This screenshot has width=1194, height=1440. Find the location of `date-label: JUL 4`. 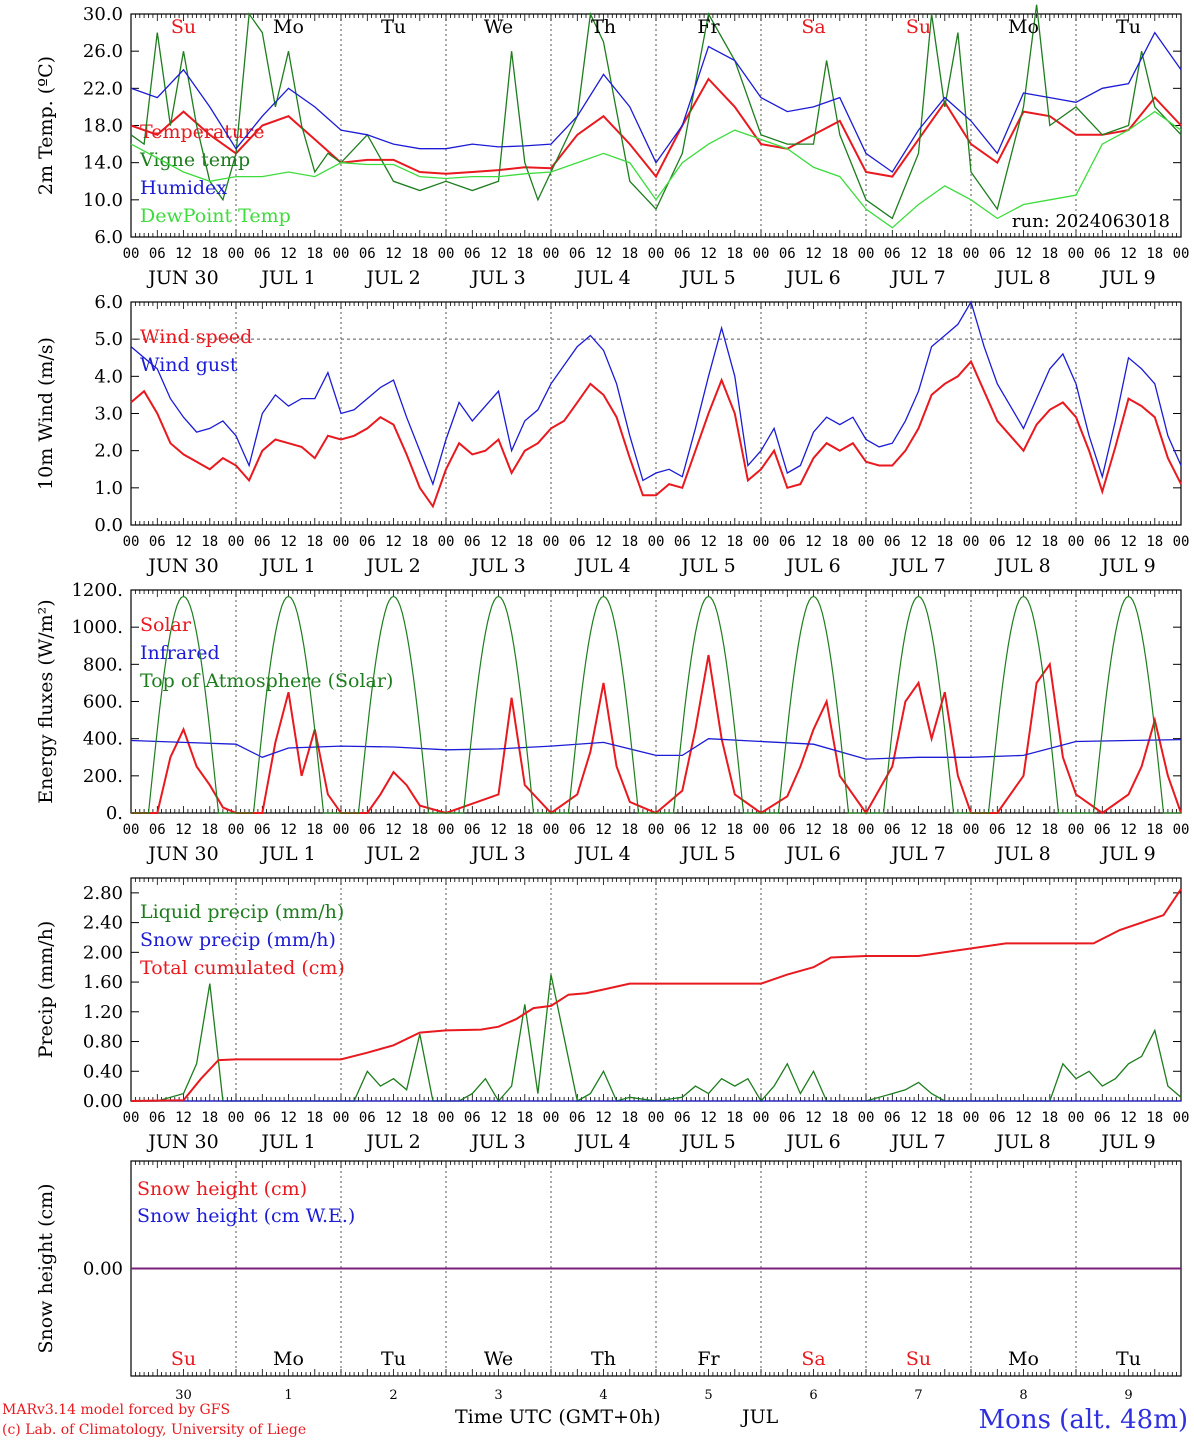

date-label: JUL 4 is located at coordinates (602, 854).